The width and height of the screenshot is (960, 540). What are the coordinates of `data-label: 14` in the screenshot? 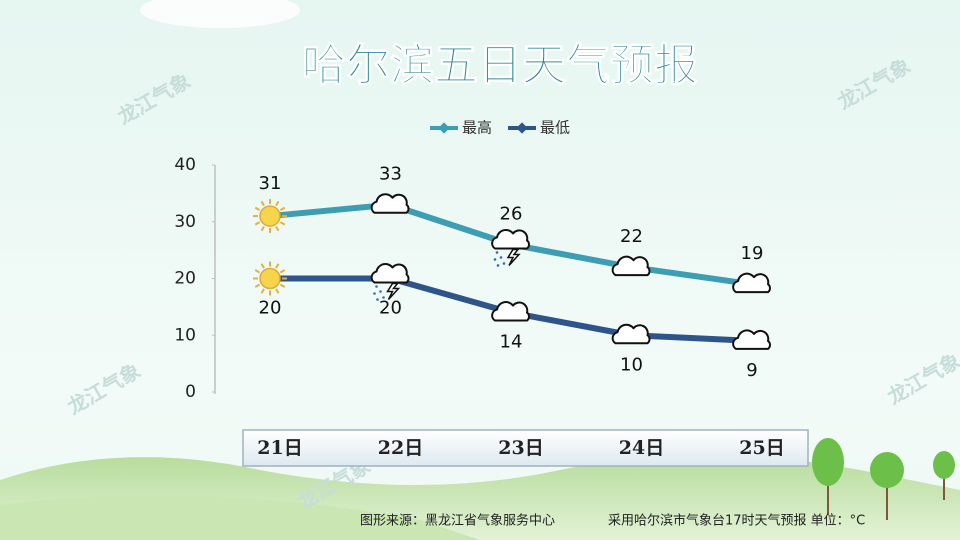 It's located at (511, 342).